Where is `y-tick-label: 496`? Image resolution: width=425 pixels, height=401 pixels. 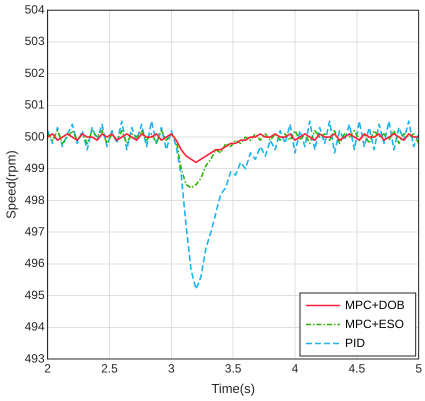
y-tick-label: 496 is located at coordinates (34, 263).